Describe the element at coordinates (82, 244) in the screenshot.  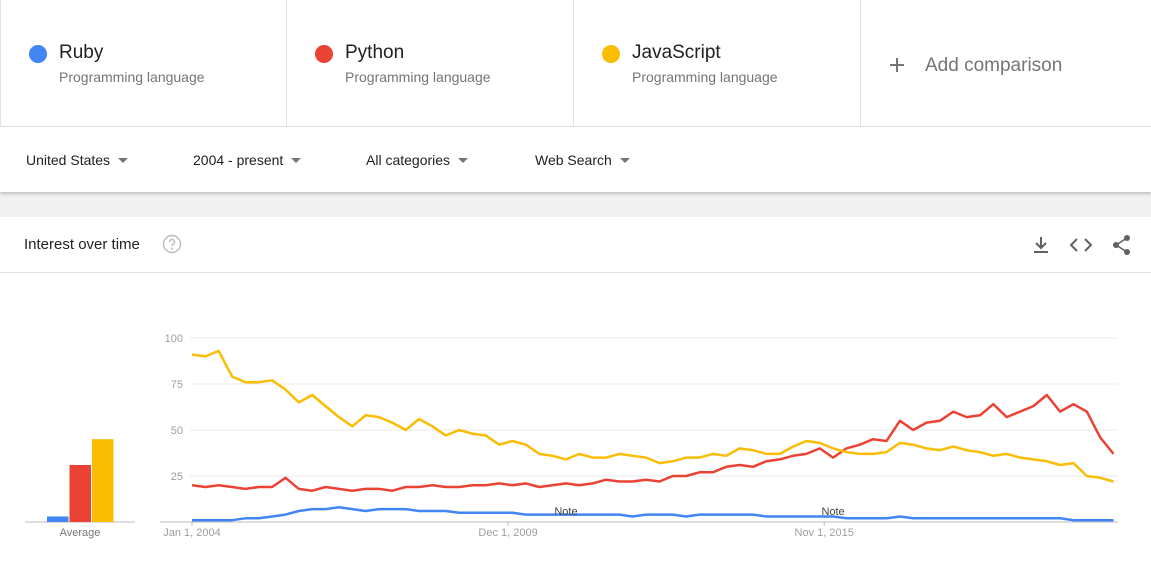
I see `panel-title: Interest over time` at that location.